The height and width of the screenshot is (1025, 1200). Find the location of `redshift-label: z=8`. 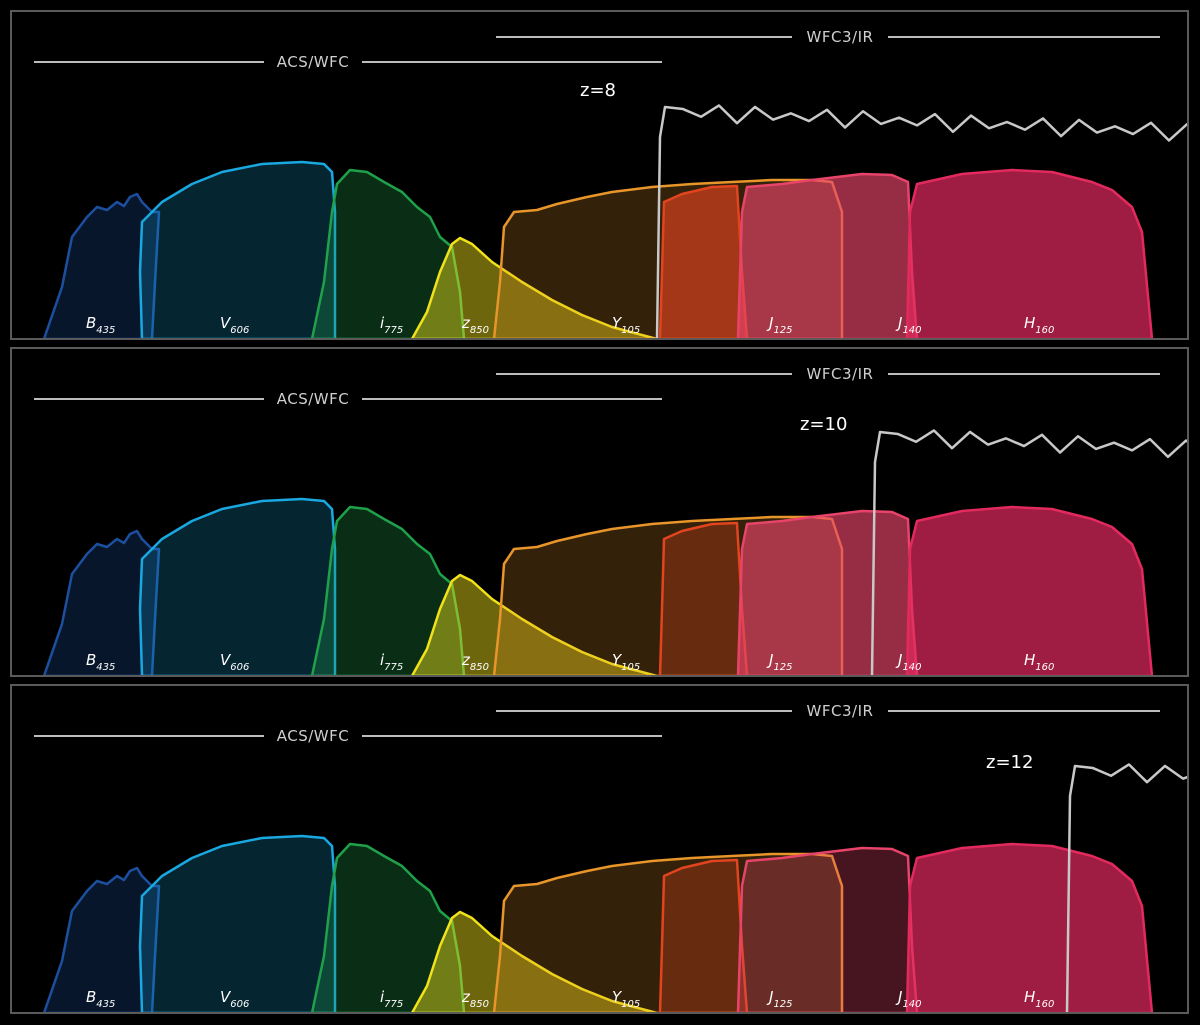

redshift-label: z=8 is located at coordinates (598, 90).